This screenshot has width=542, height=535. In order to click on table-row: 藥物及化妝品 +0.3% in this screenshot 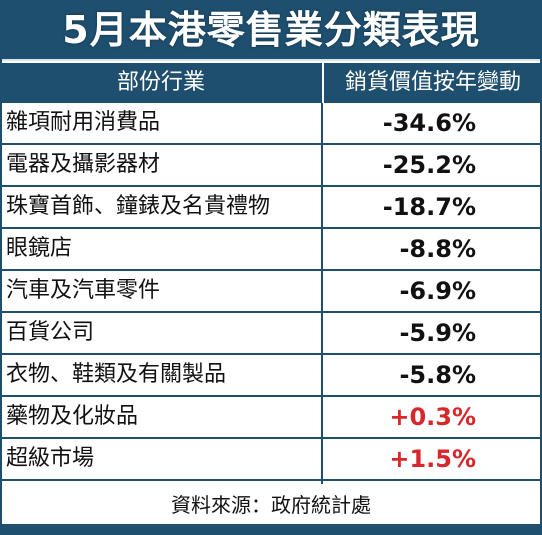, I will do `click(271, 418)`.